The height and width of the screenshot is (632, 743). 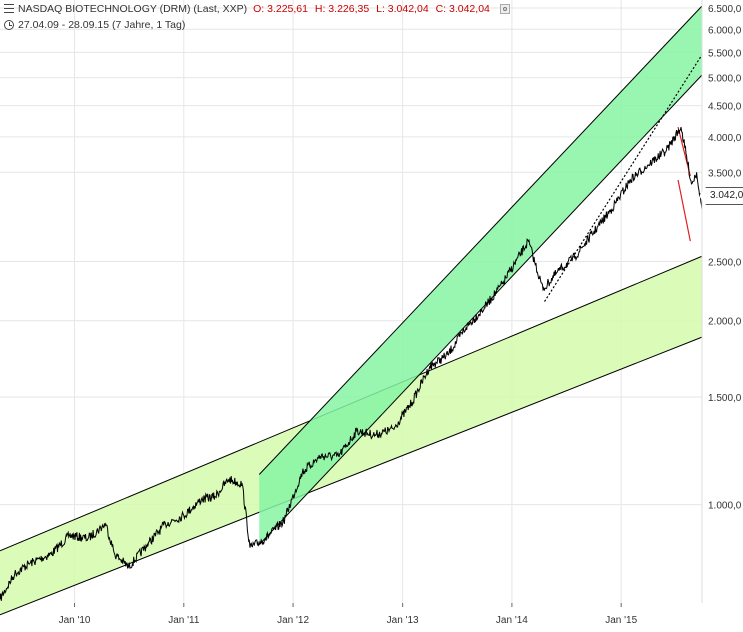 I want to click on y-tick-label: 6.000,0, so click(x=725, y=30).